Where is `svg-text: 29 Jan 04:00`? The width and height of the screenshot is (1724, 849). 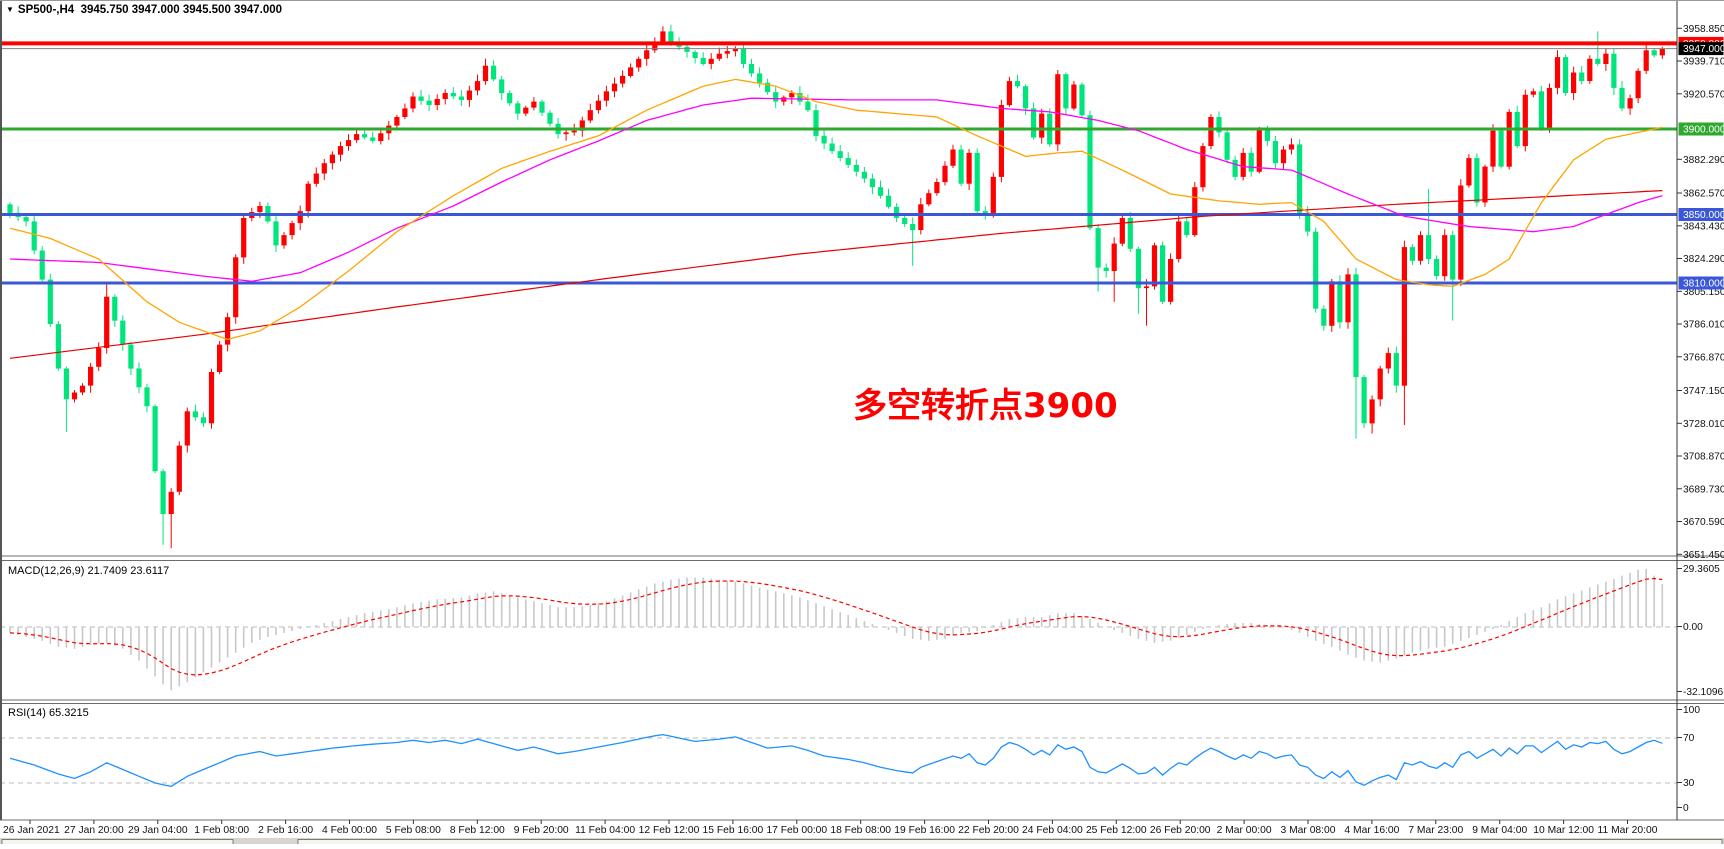
svg-text: 29 Jan 04:00 is located at coordinates (158, 830).